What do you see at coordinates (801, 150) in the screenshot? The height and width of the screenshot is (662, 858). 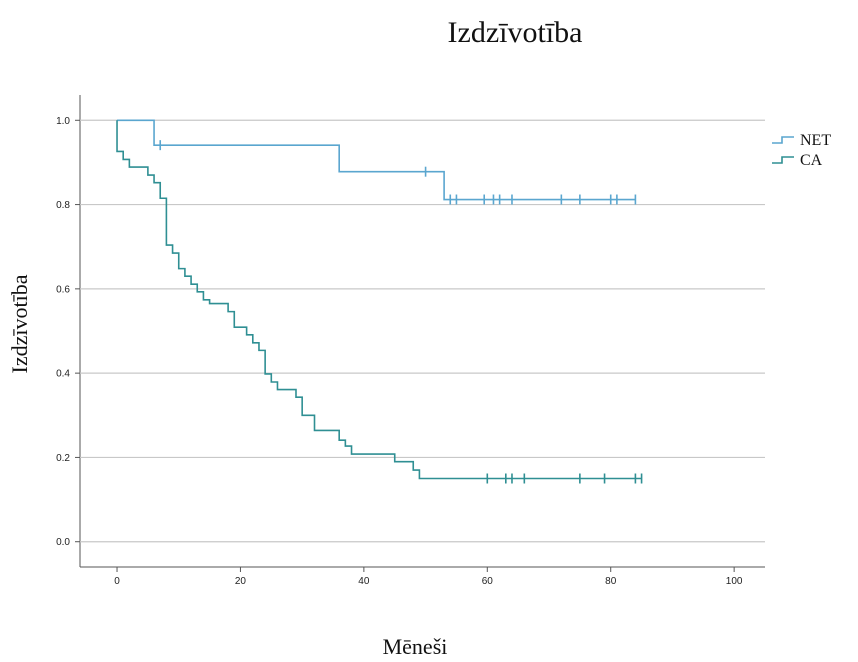 I see `legend: NET CA` at bounding box center [801, 150].